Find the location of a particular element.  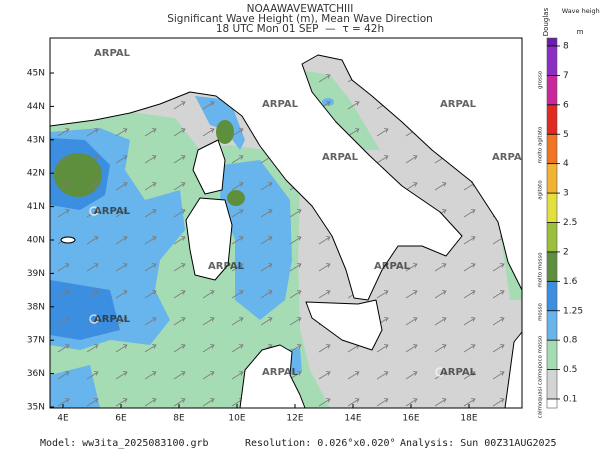

lat-label: 43N is located at coordinates (36, 140).